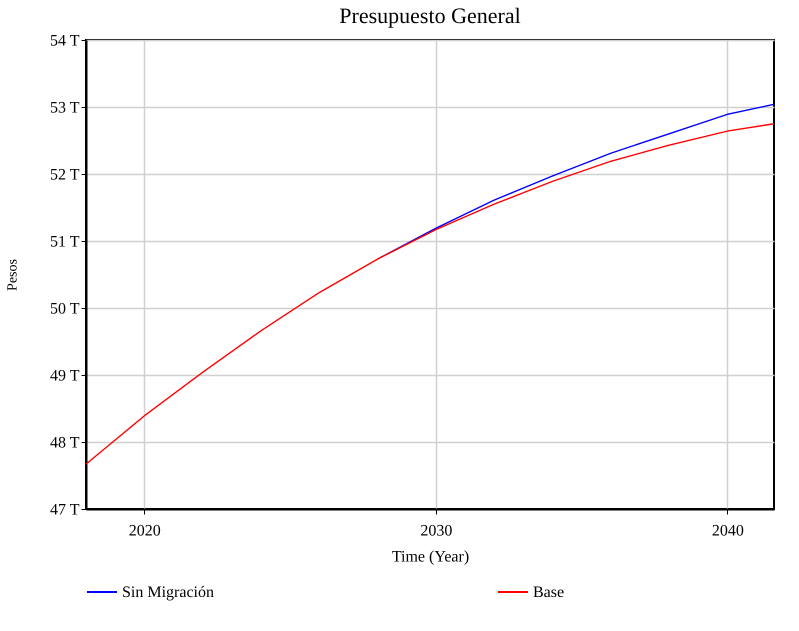 Image resolution: width=799 pixels, height=631 pixels. What do you see at coordinates (65, 510) in the screenshot?
I see `y-tick-label: 47 T` at bounding box center [65, 510].